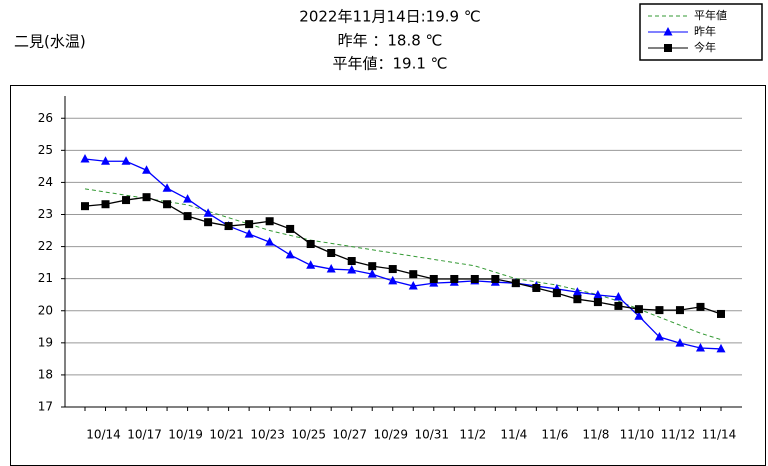  I want to click on station-name: 二見(水温), so click(50, 42).